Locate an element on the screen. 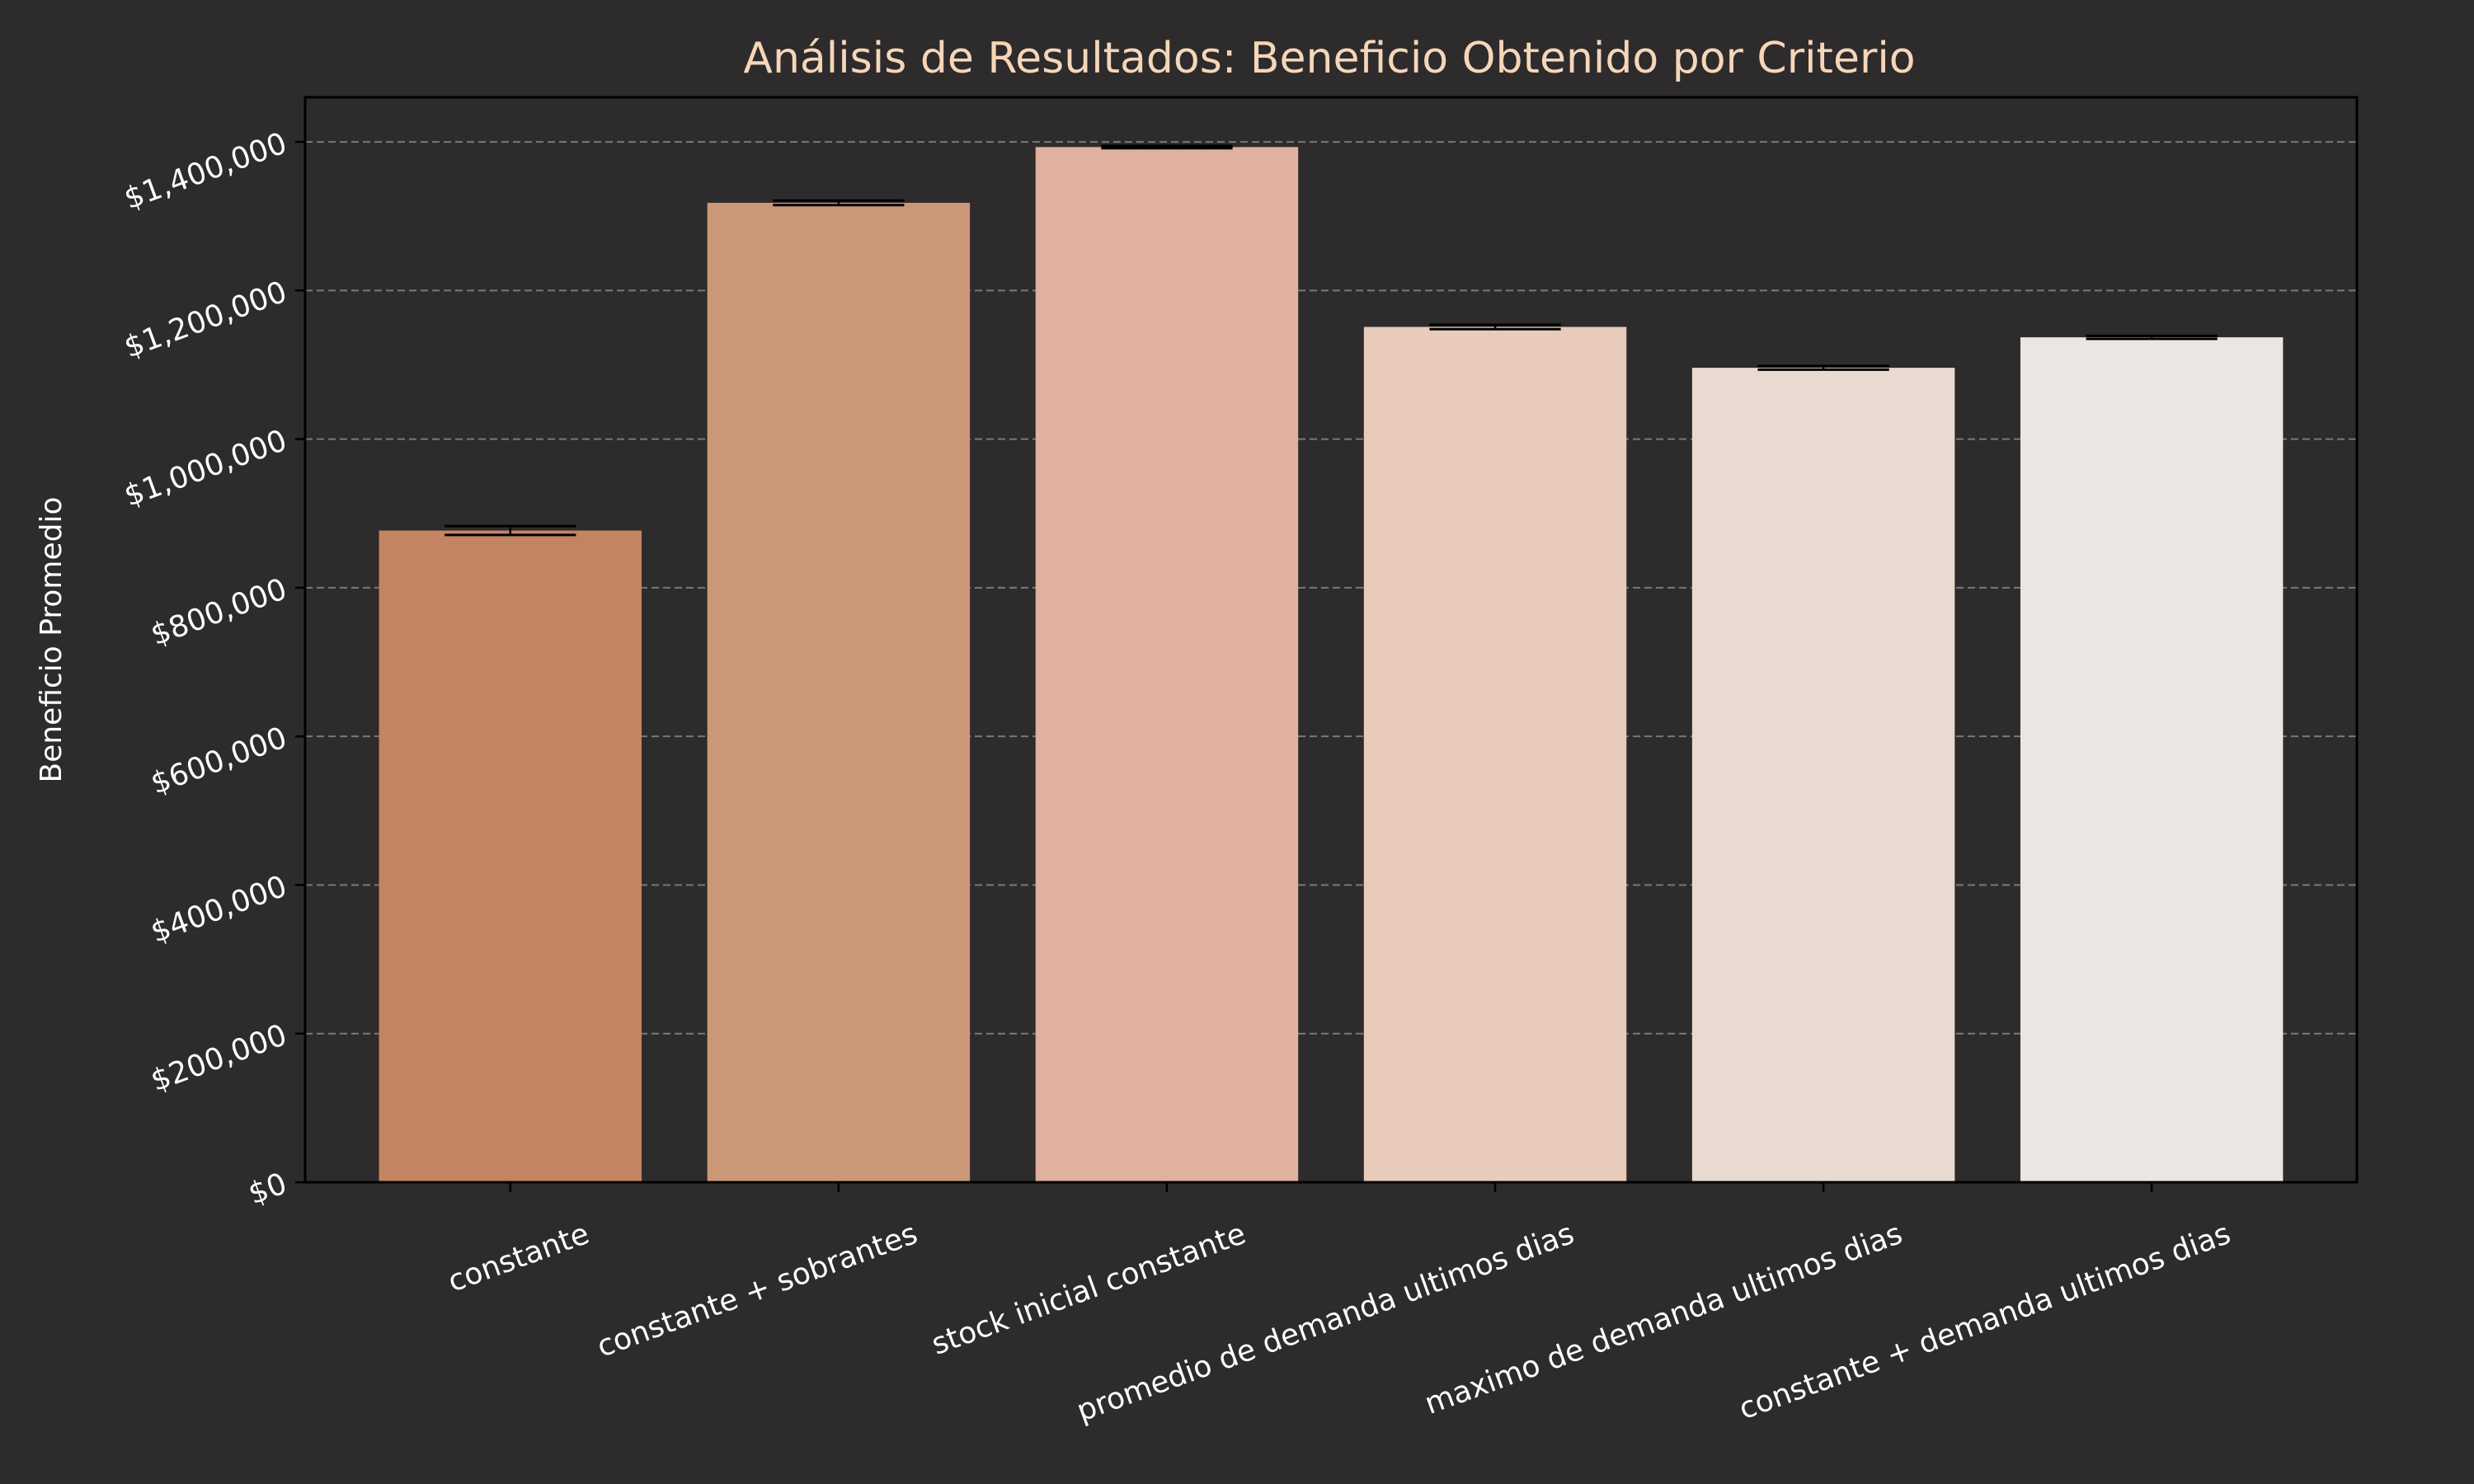  x-tick-label: stock inicial constante is located at coordinates (1088, 1289).